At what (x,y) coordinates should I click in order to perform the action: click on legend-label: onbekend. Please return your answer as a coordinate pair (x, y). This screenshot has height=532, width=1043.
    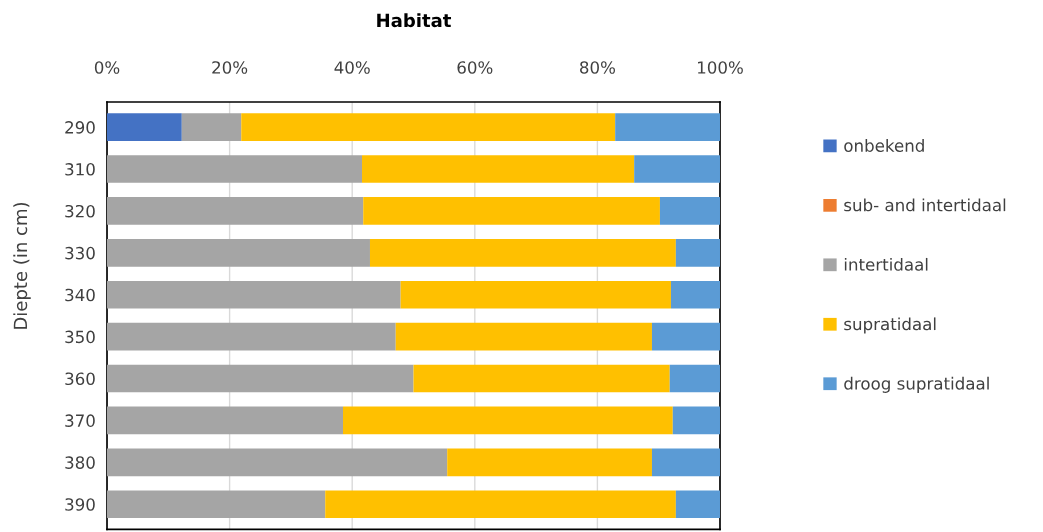
    Looking at the image, I should click on (884, 145).